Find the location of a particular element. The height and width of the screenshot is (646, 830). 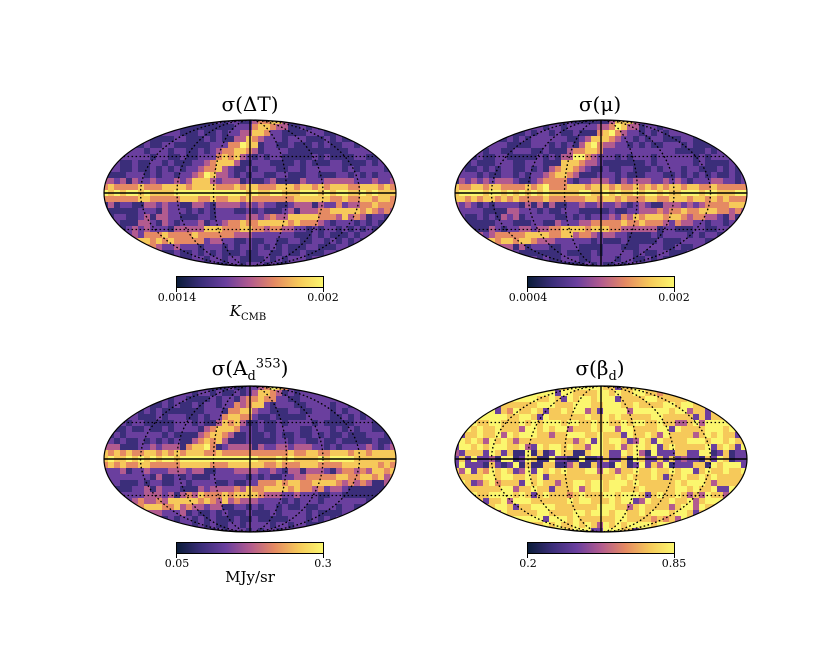

panel-title-delta-t: σ(ΔT) is located at coordinates (250, 104).